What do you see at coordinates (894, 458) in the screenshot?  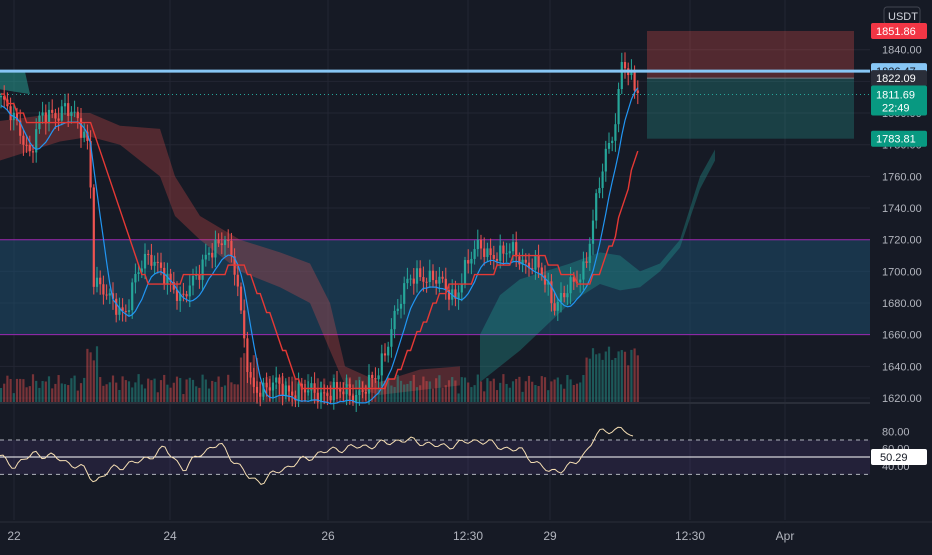 I see `rsi-value-label: 50.29` at bounding box center [894, 458].